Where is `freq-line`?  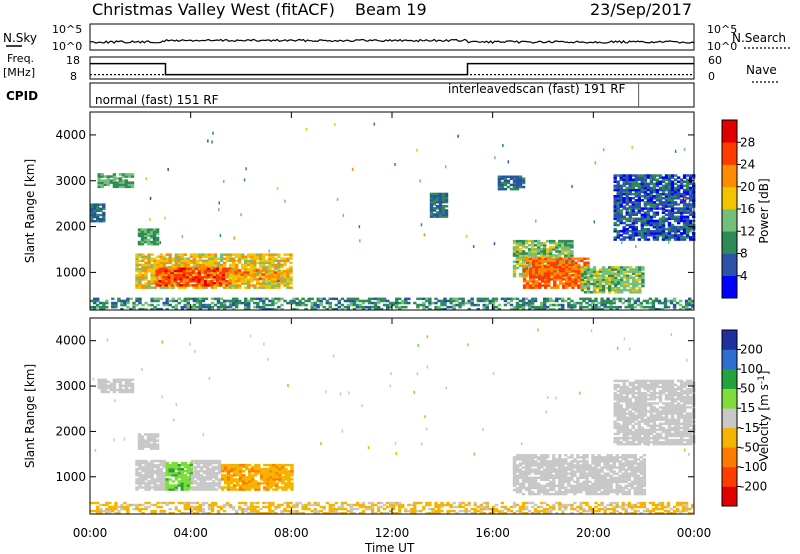 freq-line is located at coordinates (392, 69).